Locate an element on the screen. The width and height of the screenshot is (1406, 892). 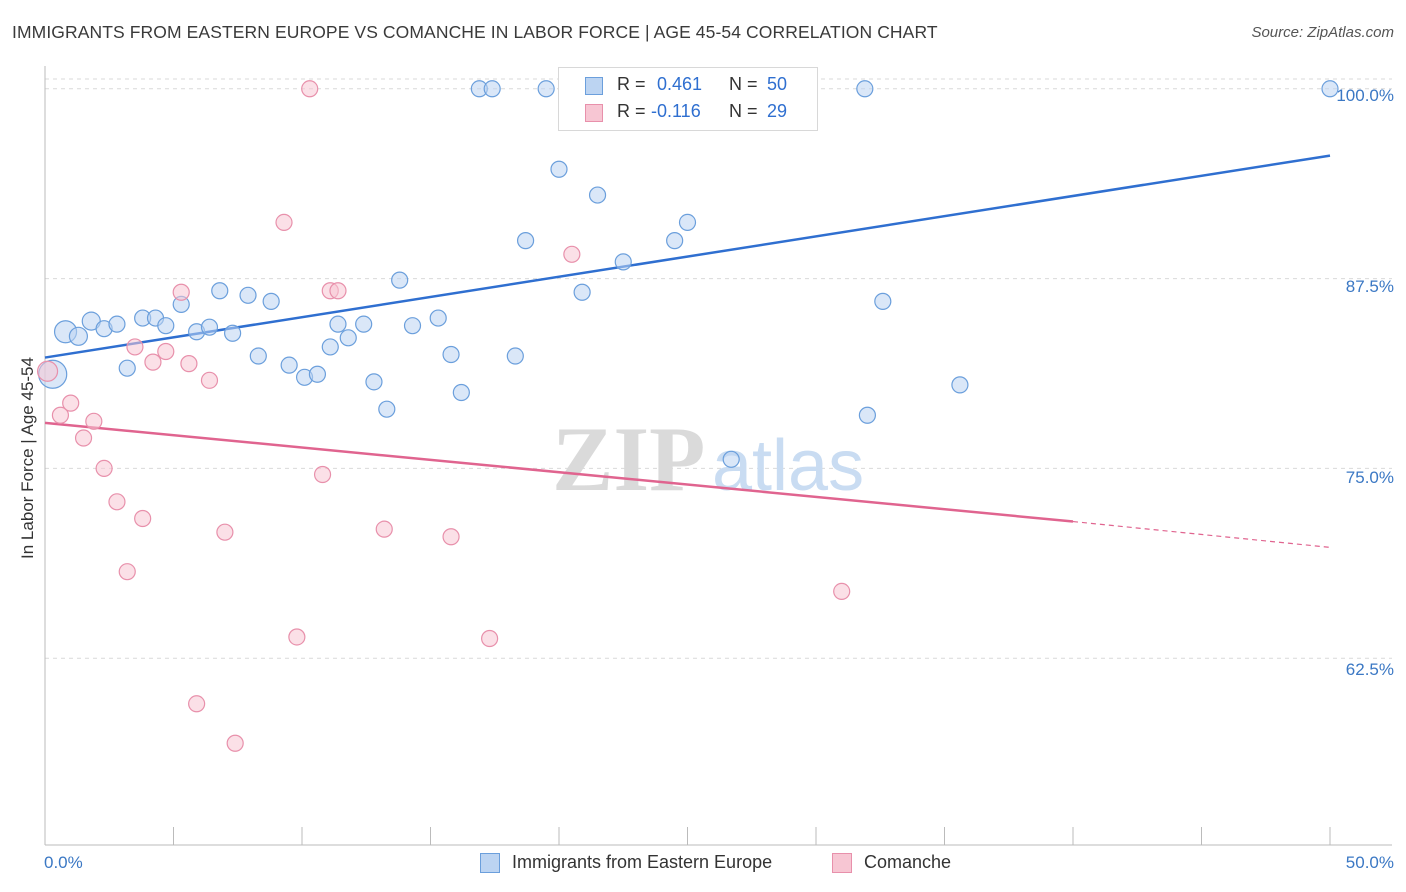
x-tick-label-min: 0.0% is located at coordinates (63, 862).